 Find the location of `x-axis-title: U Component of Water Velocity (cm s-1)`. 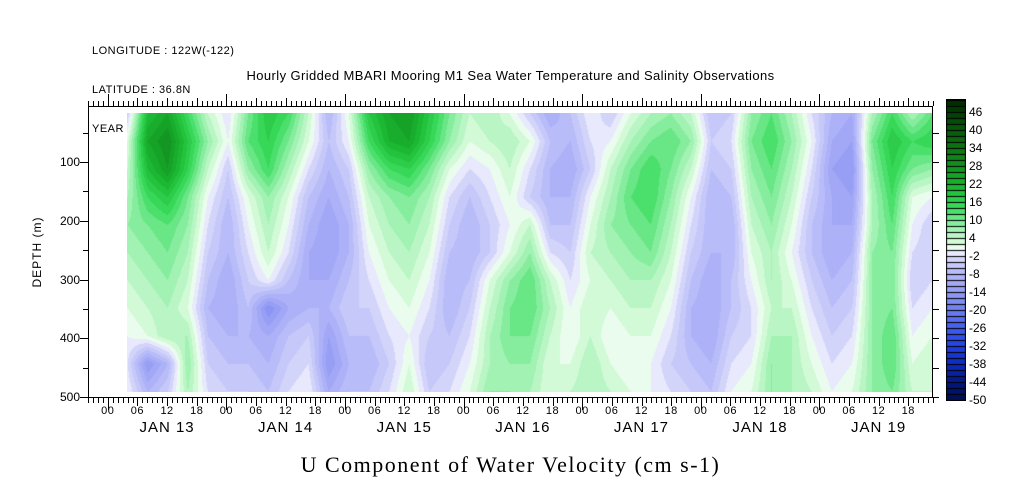

x-axis-title: U Component of Water Velocity (cm s-1) is located at coordinates (510, 464).